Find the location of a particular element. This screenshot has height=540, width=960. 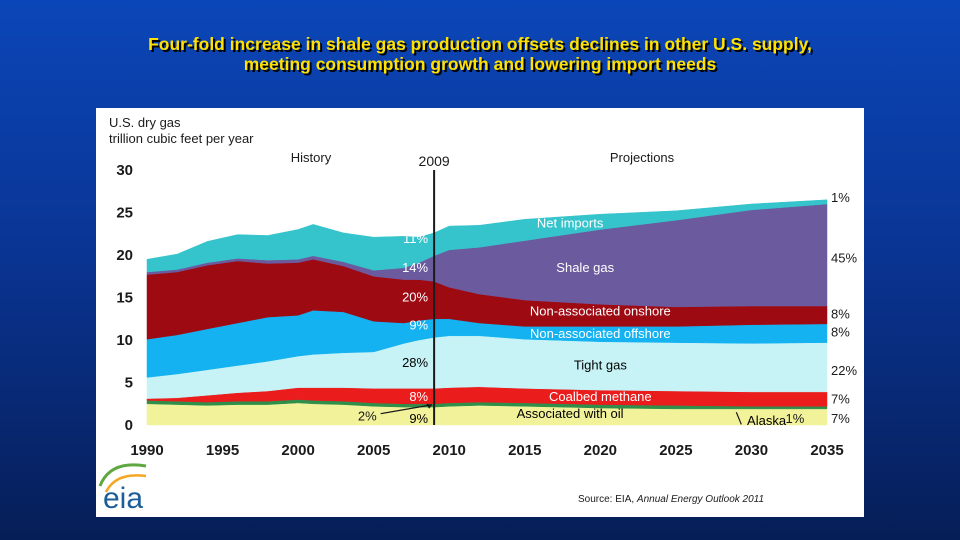

eia-logo: eia is located at coordinates (122, 489).